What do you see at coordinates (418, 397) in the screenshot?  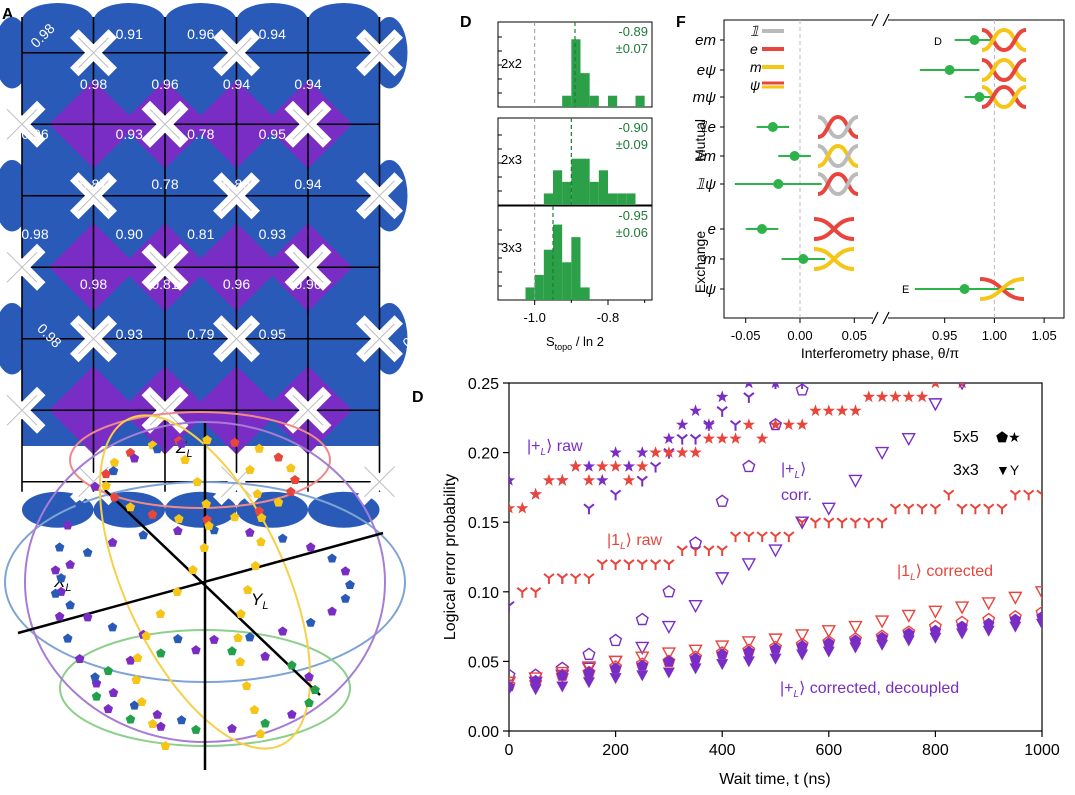 I see `panel-label-d: D` at bounding box center [418, 397].